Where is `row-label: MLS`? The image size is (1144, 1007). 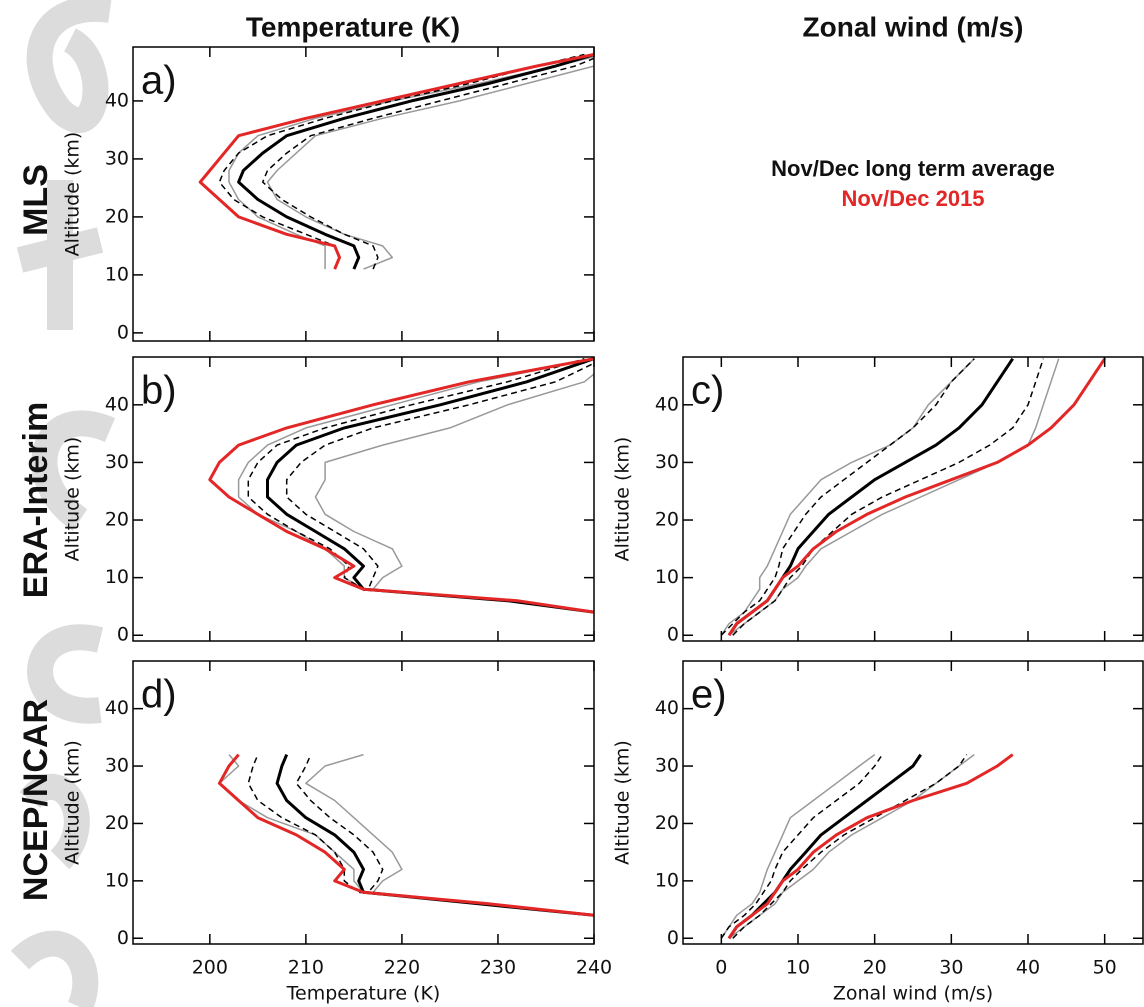 row-label: MLS is located at coordinates (36, 200).